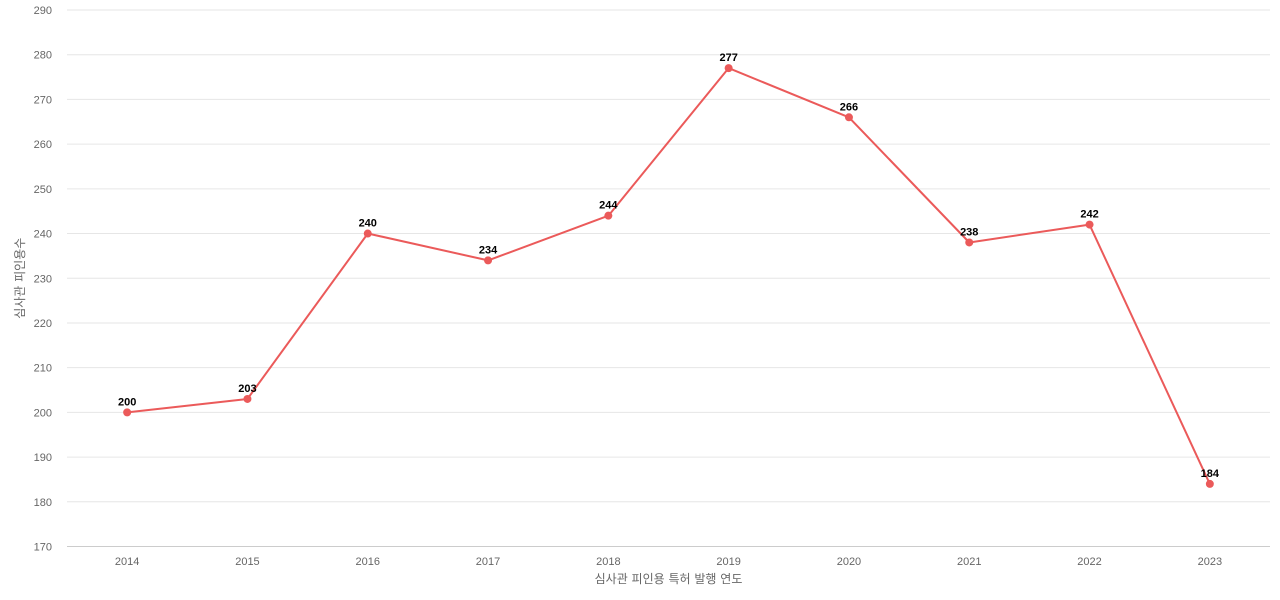 The height and width of the screenshot is (600, 1280). I want to click on x-tick-label: 2022, so click(1089, 562).